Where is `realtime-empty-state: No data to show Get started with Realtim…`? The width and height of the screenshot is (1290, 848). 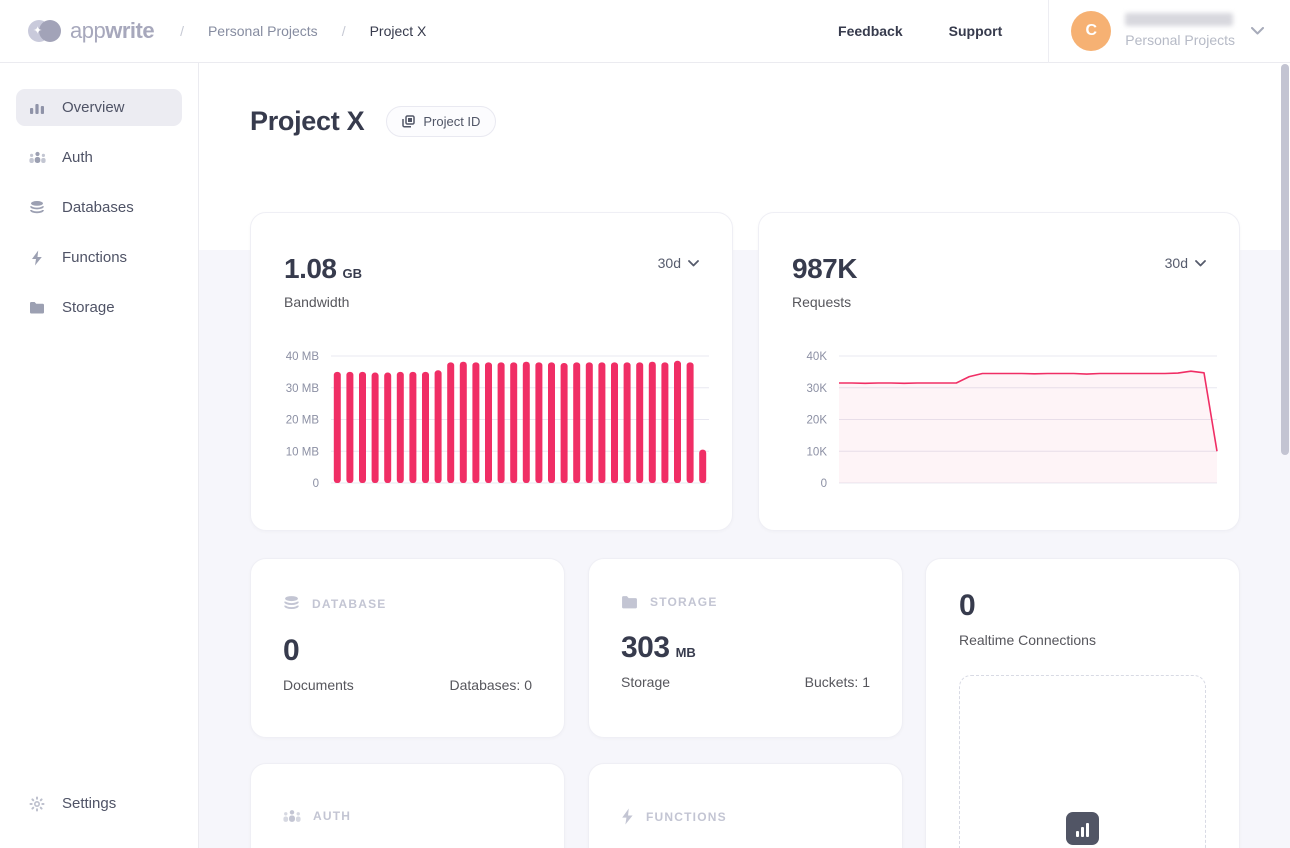
realtime-empty-state: No data to show Get started with Realtim… is located at coordinates (1082, 761).